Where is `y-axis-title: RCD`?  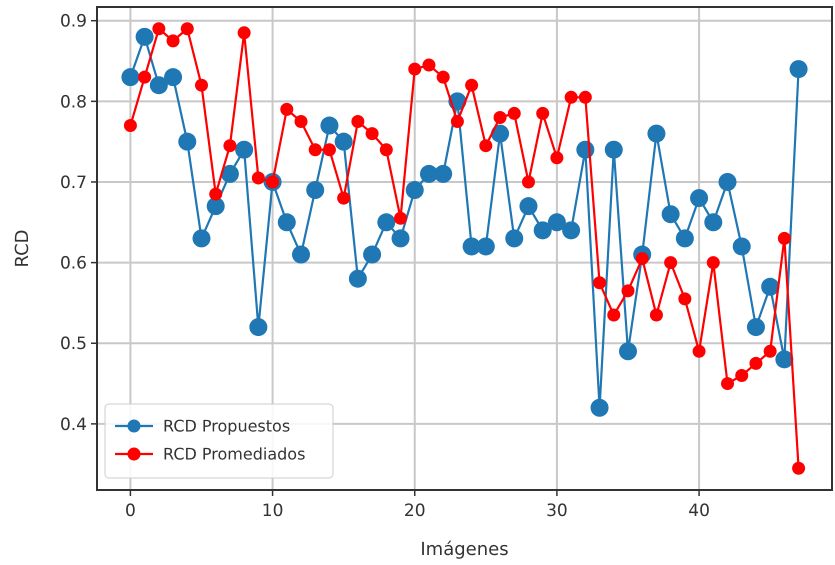
y-axis-title: RCD is located at coordinates (22, 248).